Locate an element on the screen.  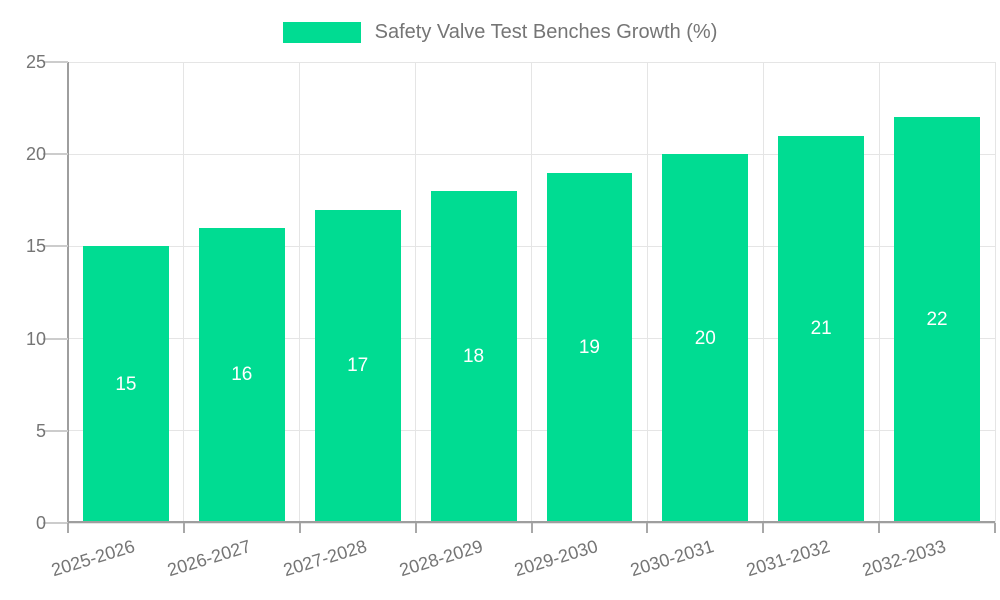
y-axis-tick-label: 10 is located at coordinates (35, 338).